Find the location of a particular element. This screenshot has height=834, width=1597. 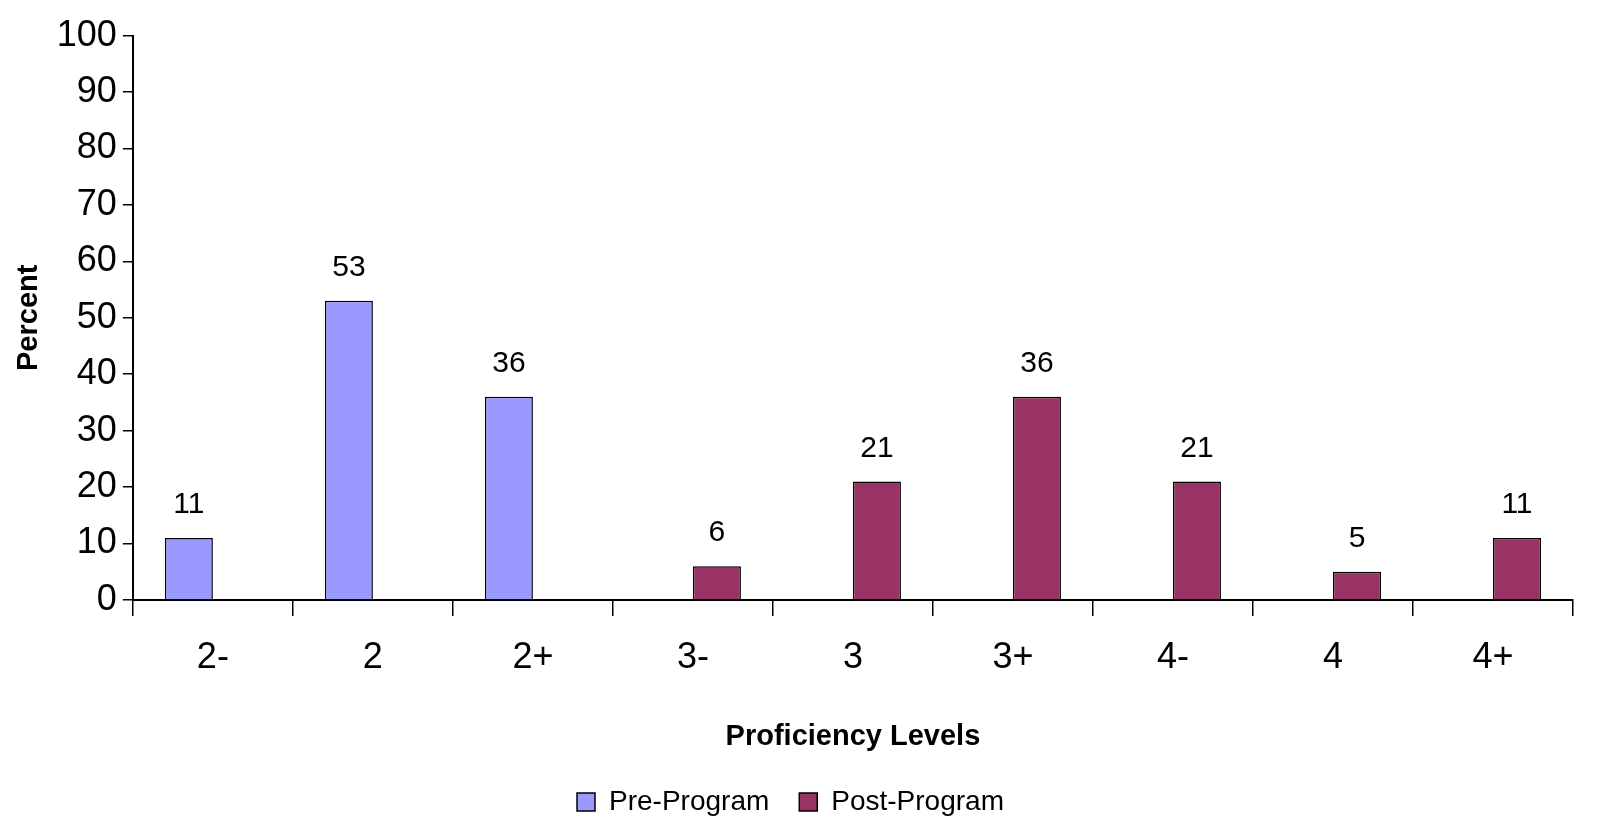

x-tick-label: 2 is located at coordinates (372, 655).